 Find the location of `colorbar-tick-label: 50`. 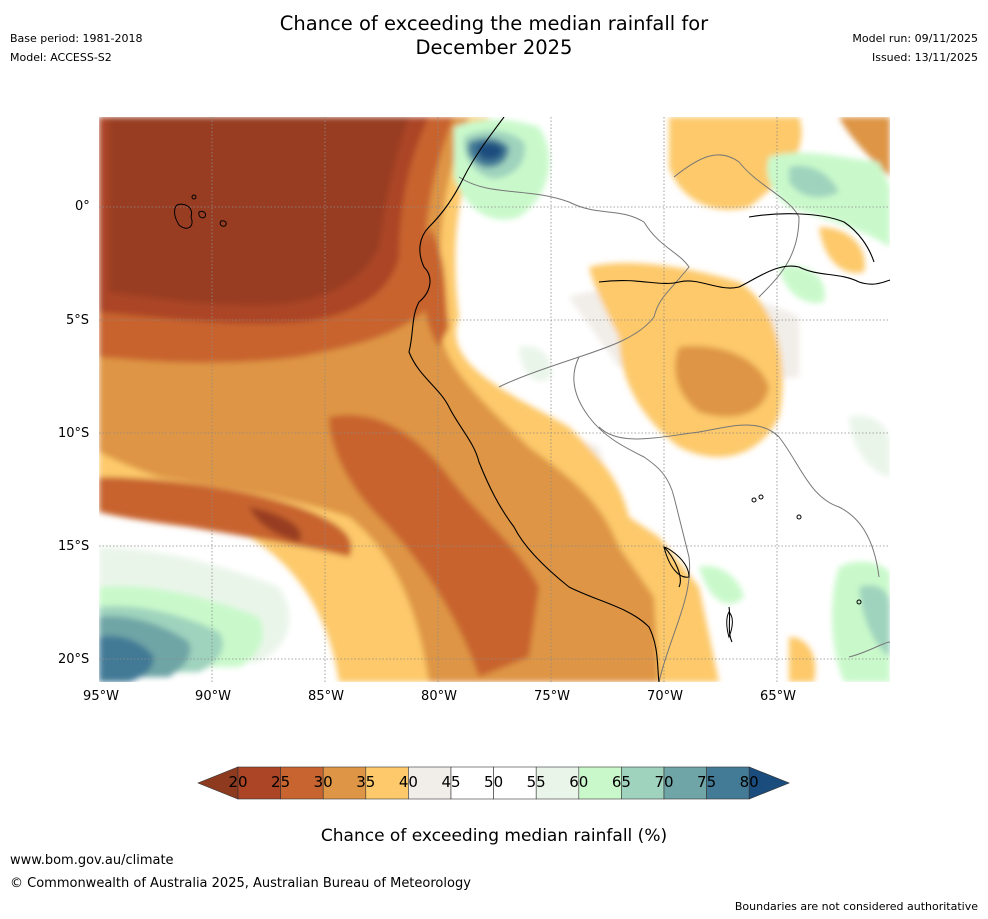

colorbar-tick-label: 50 is located at coordinates (494, 782).